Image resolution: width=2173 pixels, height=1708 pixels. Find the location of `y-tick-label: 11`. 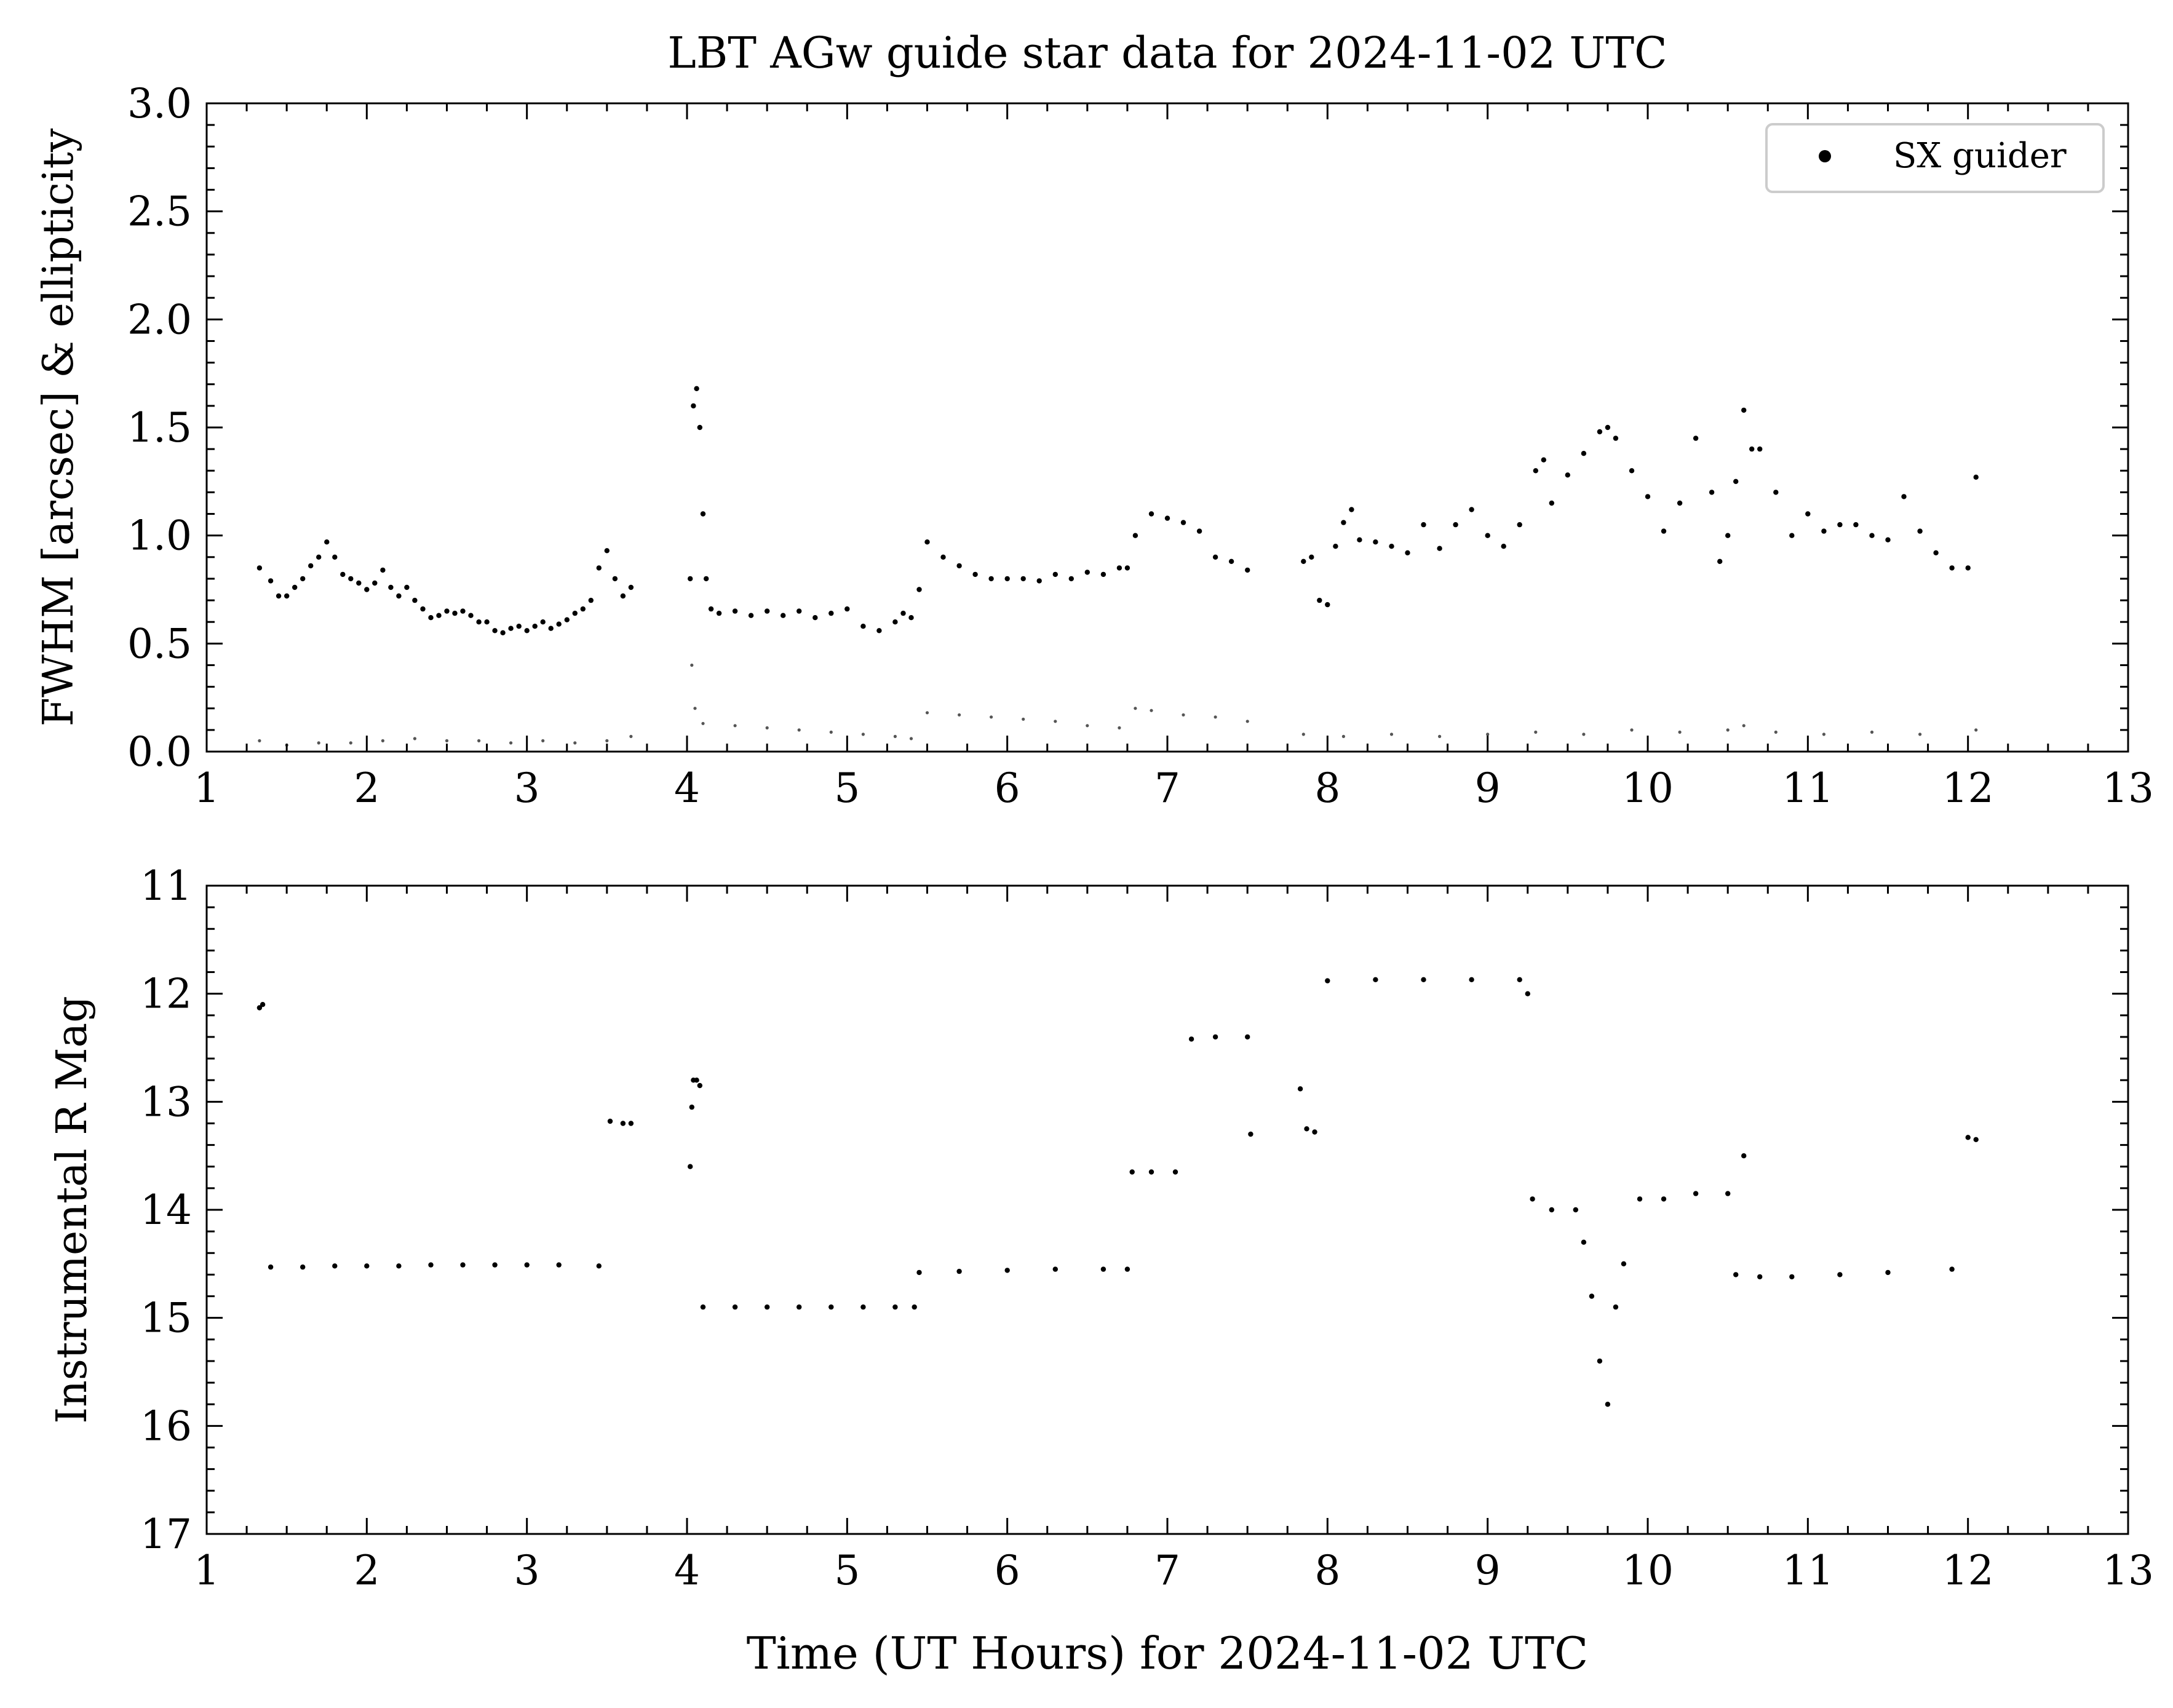

y-tick-label: 11 is located at coordinates (166, 886).